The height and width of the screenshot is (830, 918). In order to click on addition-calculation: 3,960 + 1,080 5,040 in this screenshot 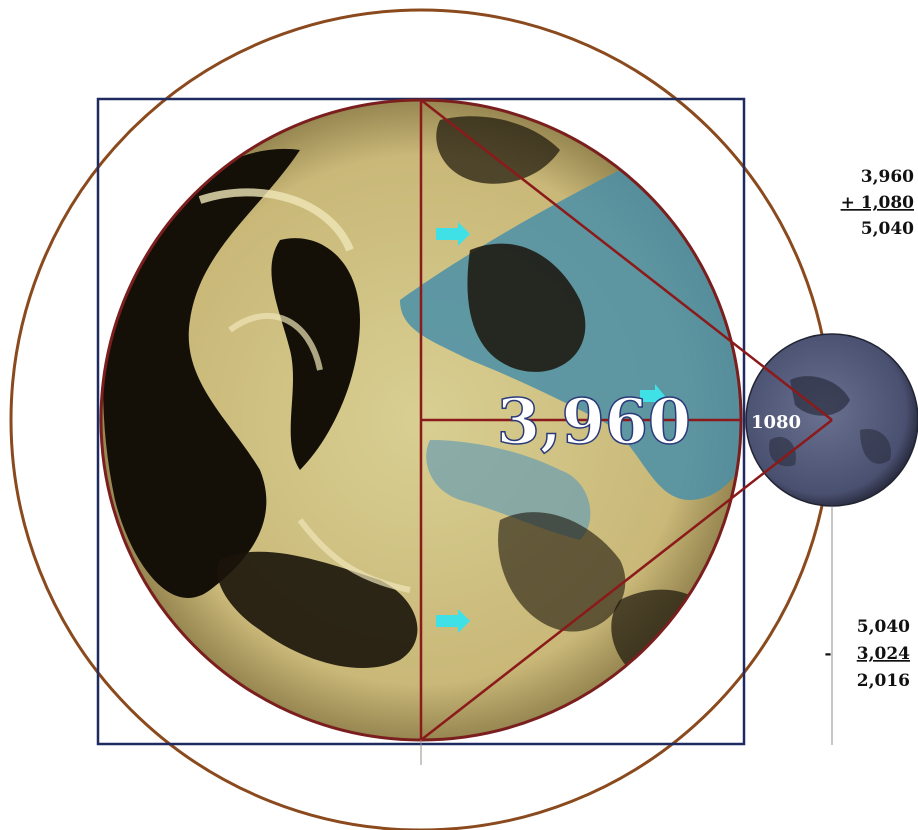, I will do `click(878, 203)`.